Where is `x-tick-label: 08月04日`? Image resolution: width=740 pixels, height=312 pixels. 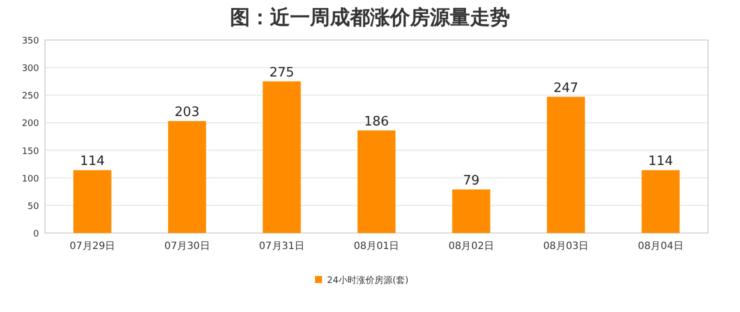 x-tick-label: 08月04日 is located at coordinates (661, 246).